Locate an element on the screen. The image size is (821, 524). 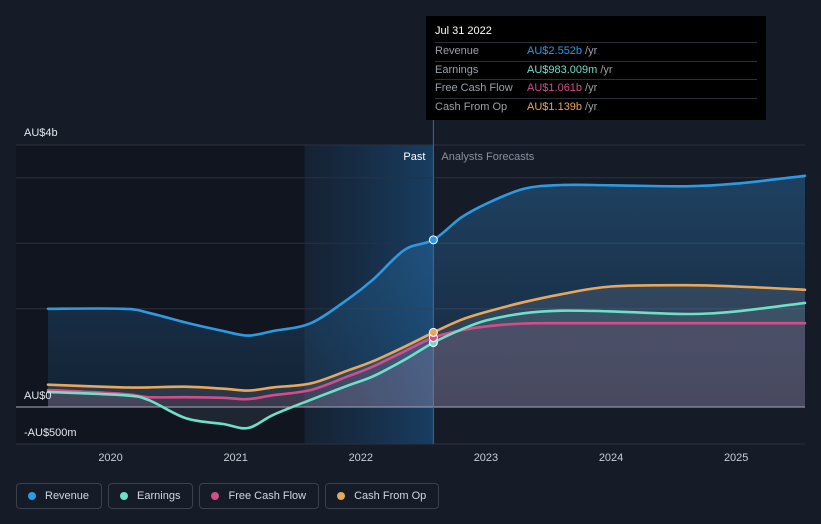
x-tick-label: 2024 is located at coordinates (611, 458).